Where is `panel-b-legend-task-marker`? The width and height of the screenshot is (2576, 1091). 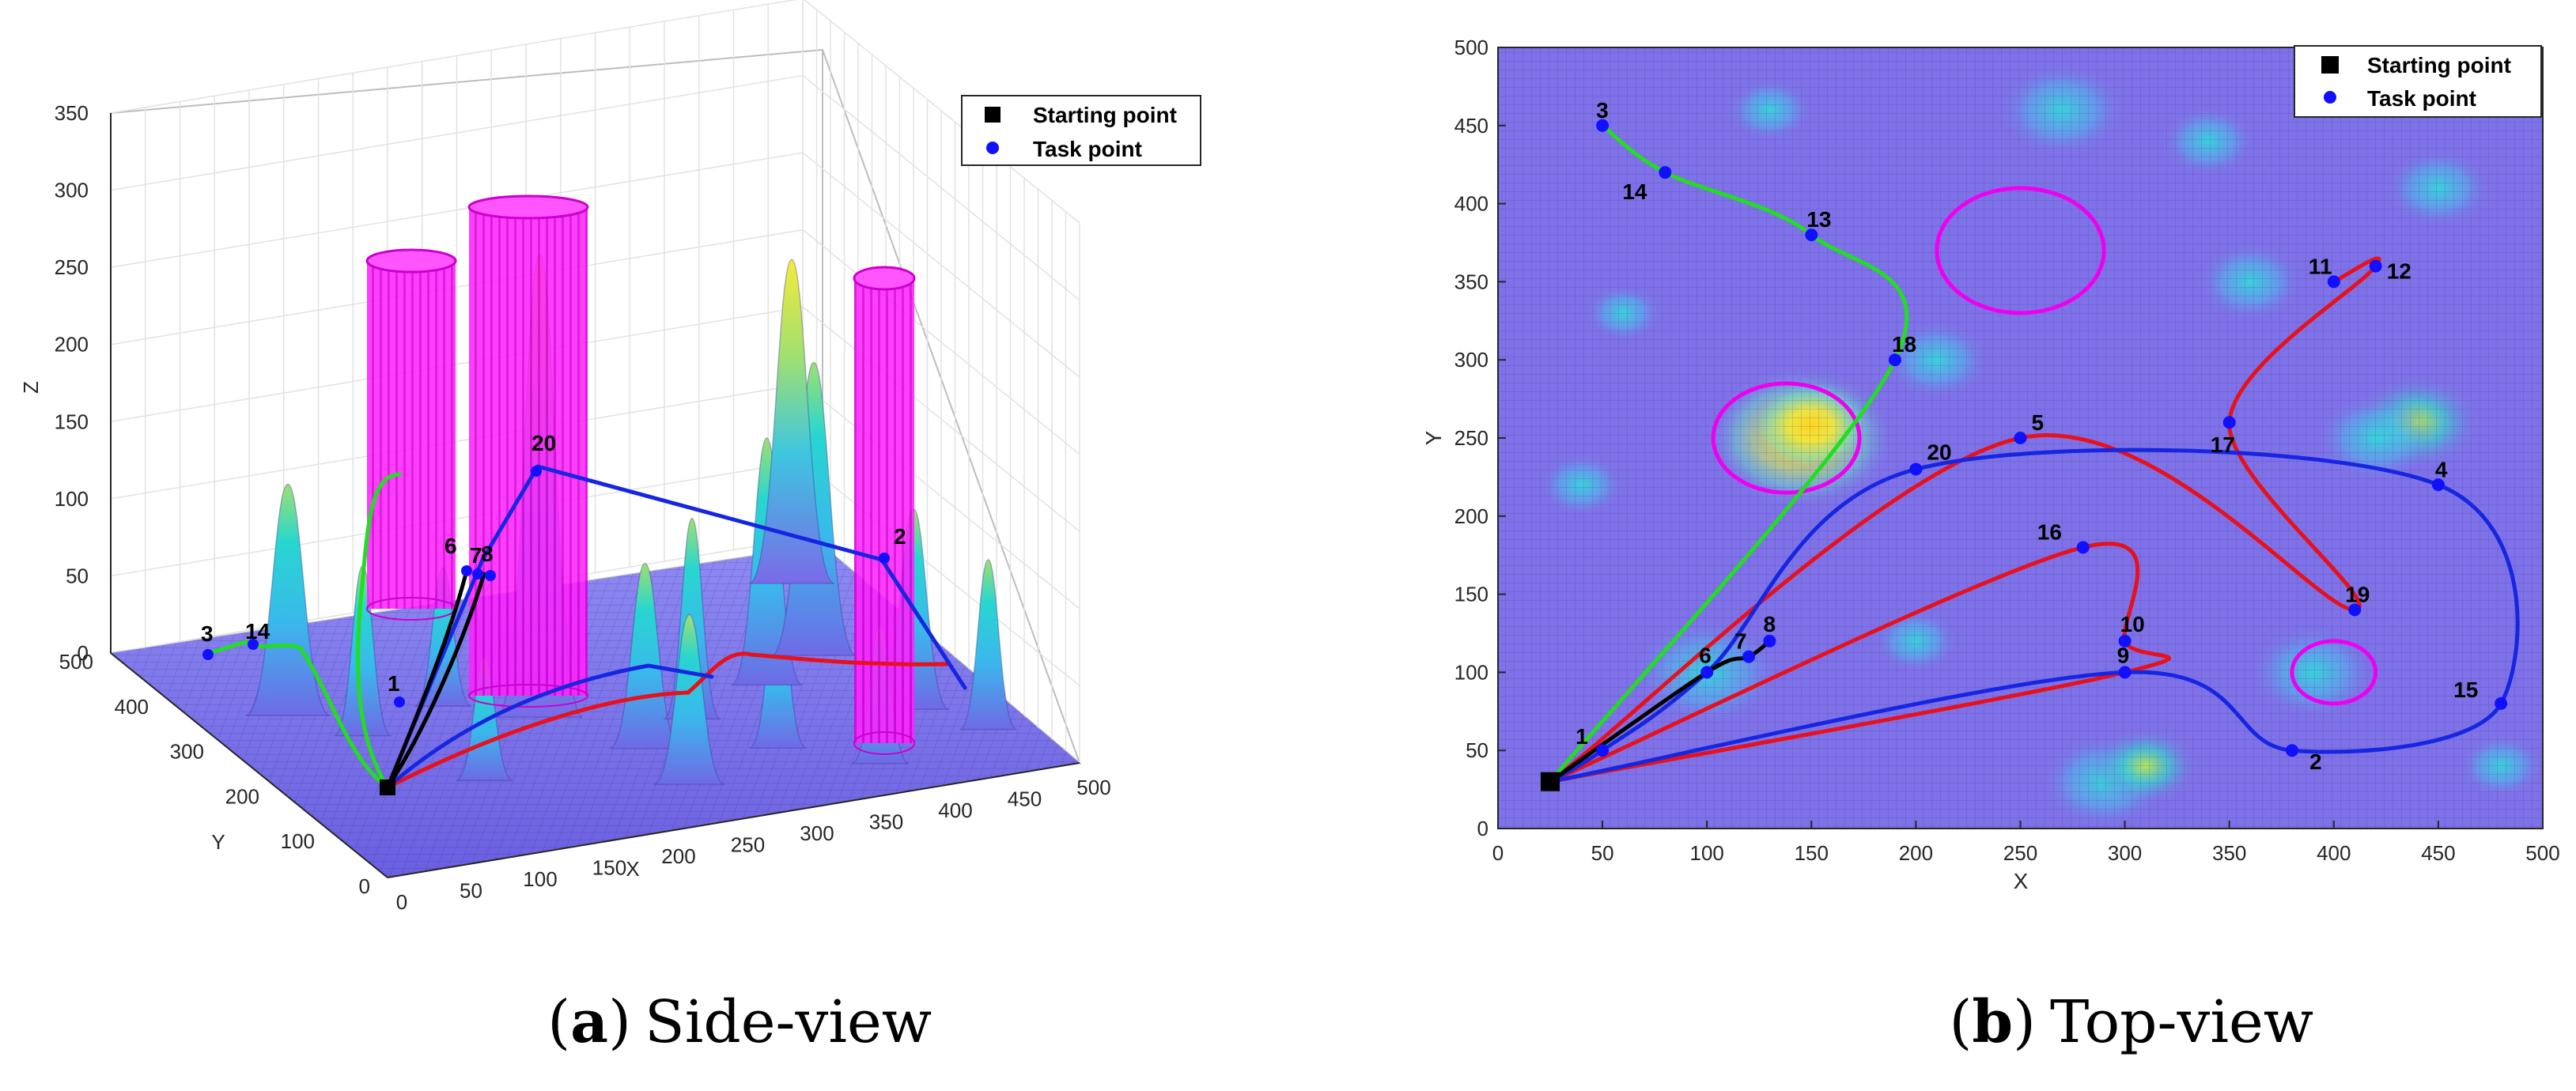
panel-b-legend-task-marker is located at coordinates (2330, 97).